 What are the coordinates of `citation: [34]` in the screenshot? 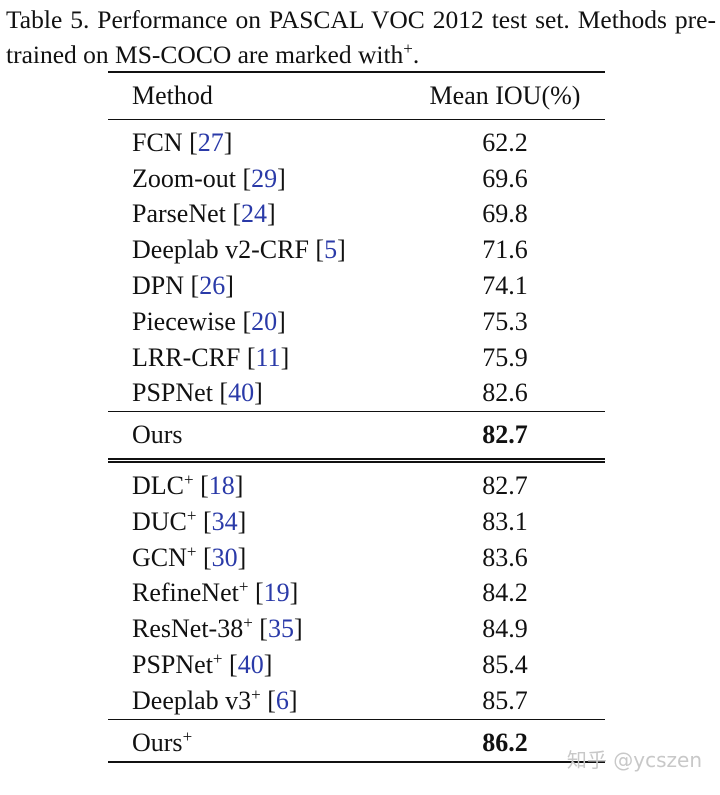 It's located at (225, 521).